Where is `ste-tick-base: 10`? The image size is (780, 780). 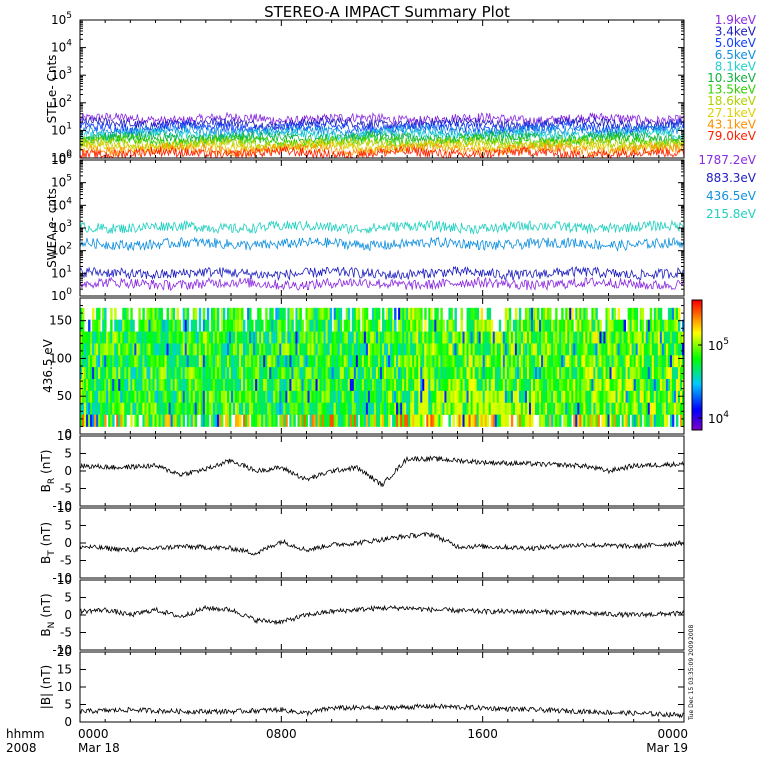
ste-tick-base: 10 is located at coordinates (58, 48).